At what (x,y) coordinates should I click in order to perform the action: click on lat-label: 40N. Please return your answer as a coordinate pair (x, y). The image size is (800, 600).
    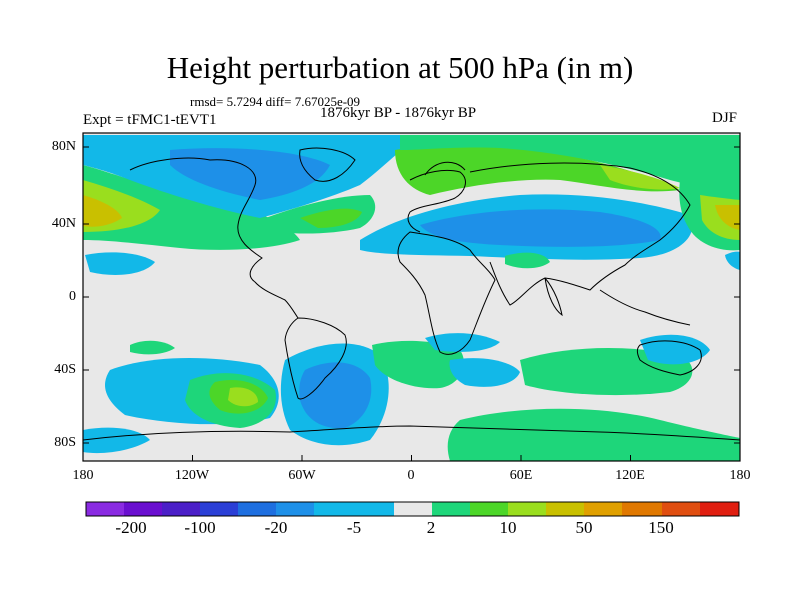
    Looking at the image, I should click on (63, 223).